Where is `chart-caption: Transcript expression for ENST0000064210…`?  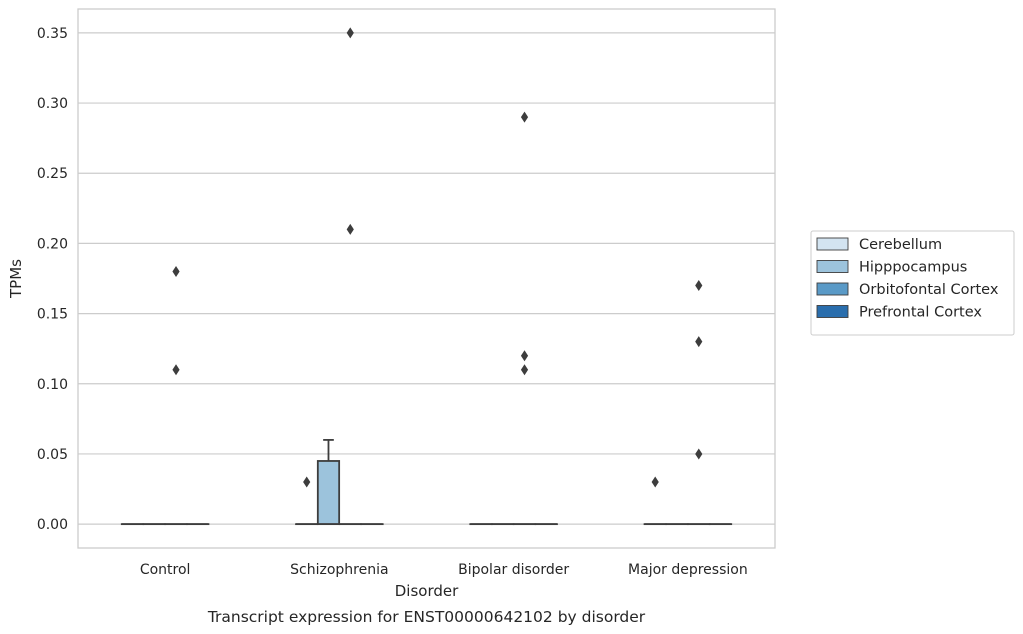
chart-caption: Transcript expression for ENST0000064210… is located at coordinates (426, 617).